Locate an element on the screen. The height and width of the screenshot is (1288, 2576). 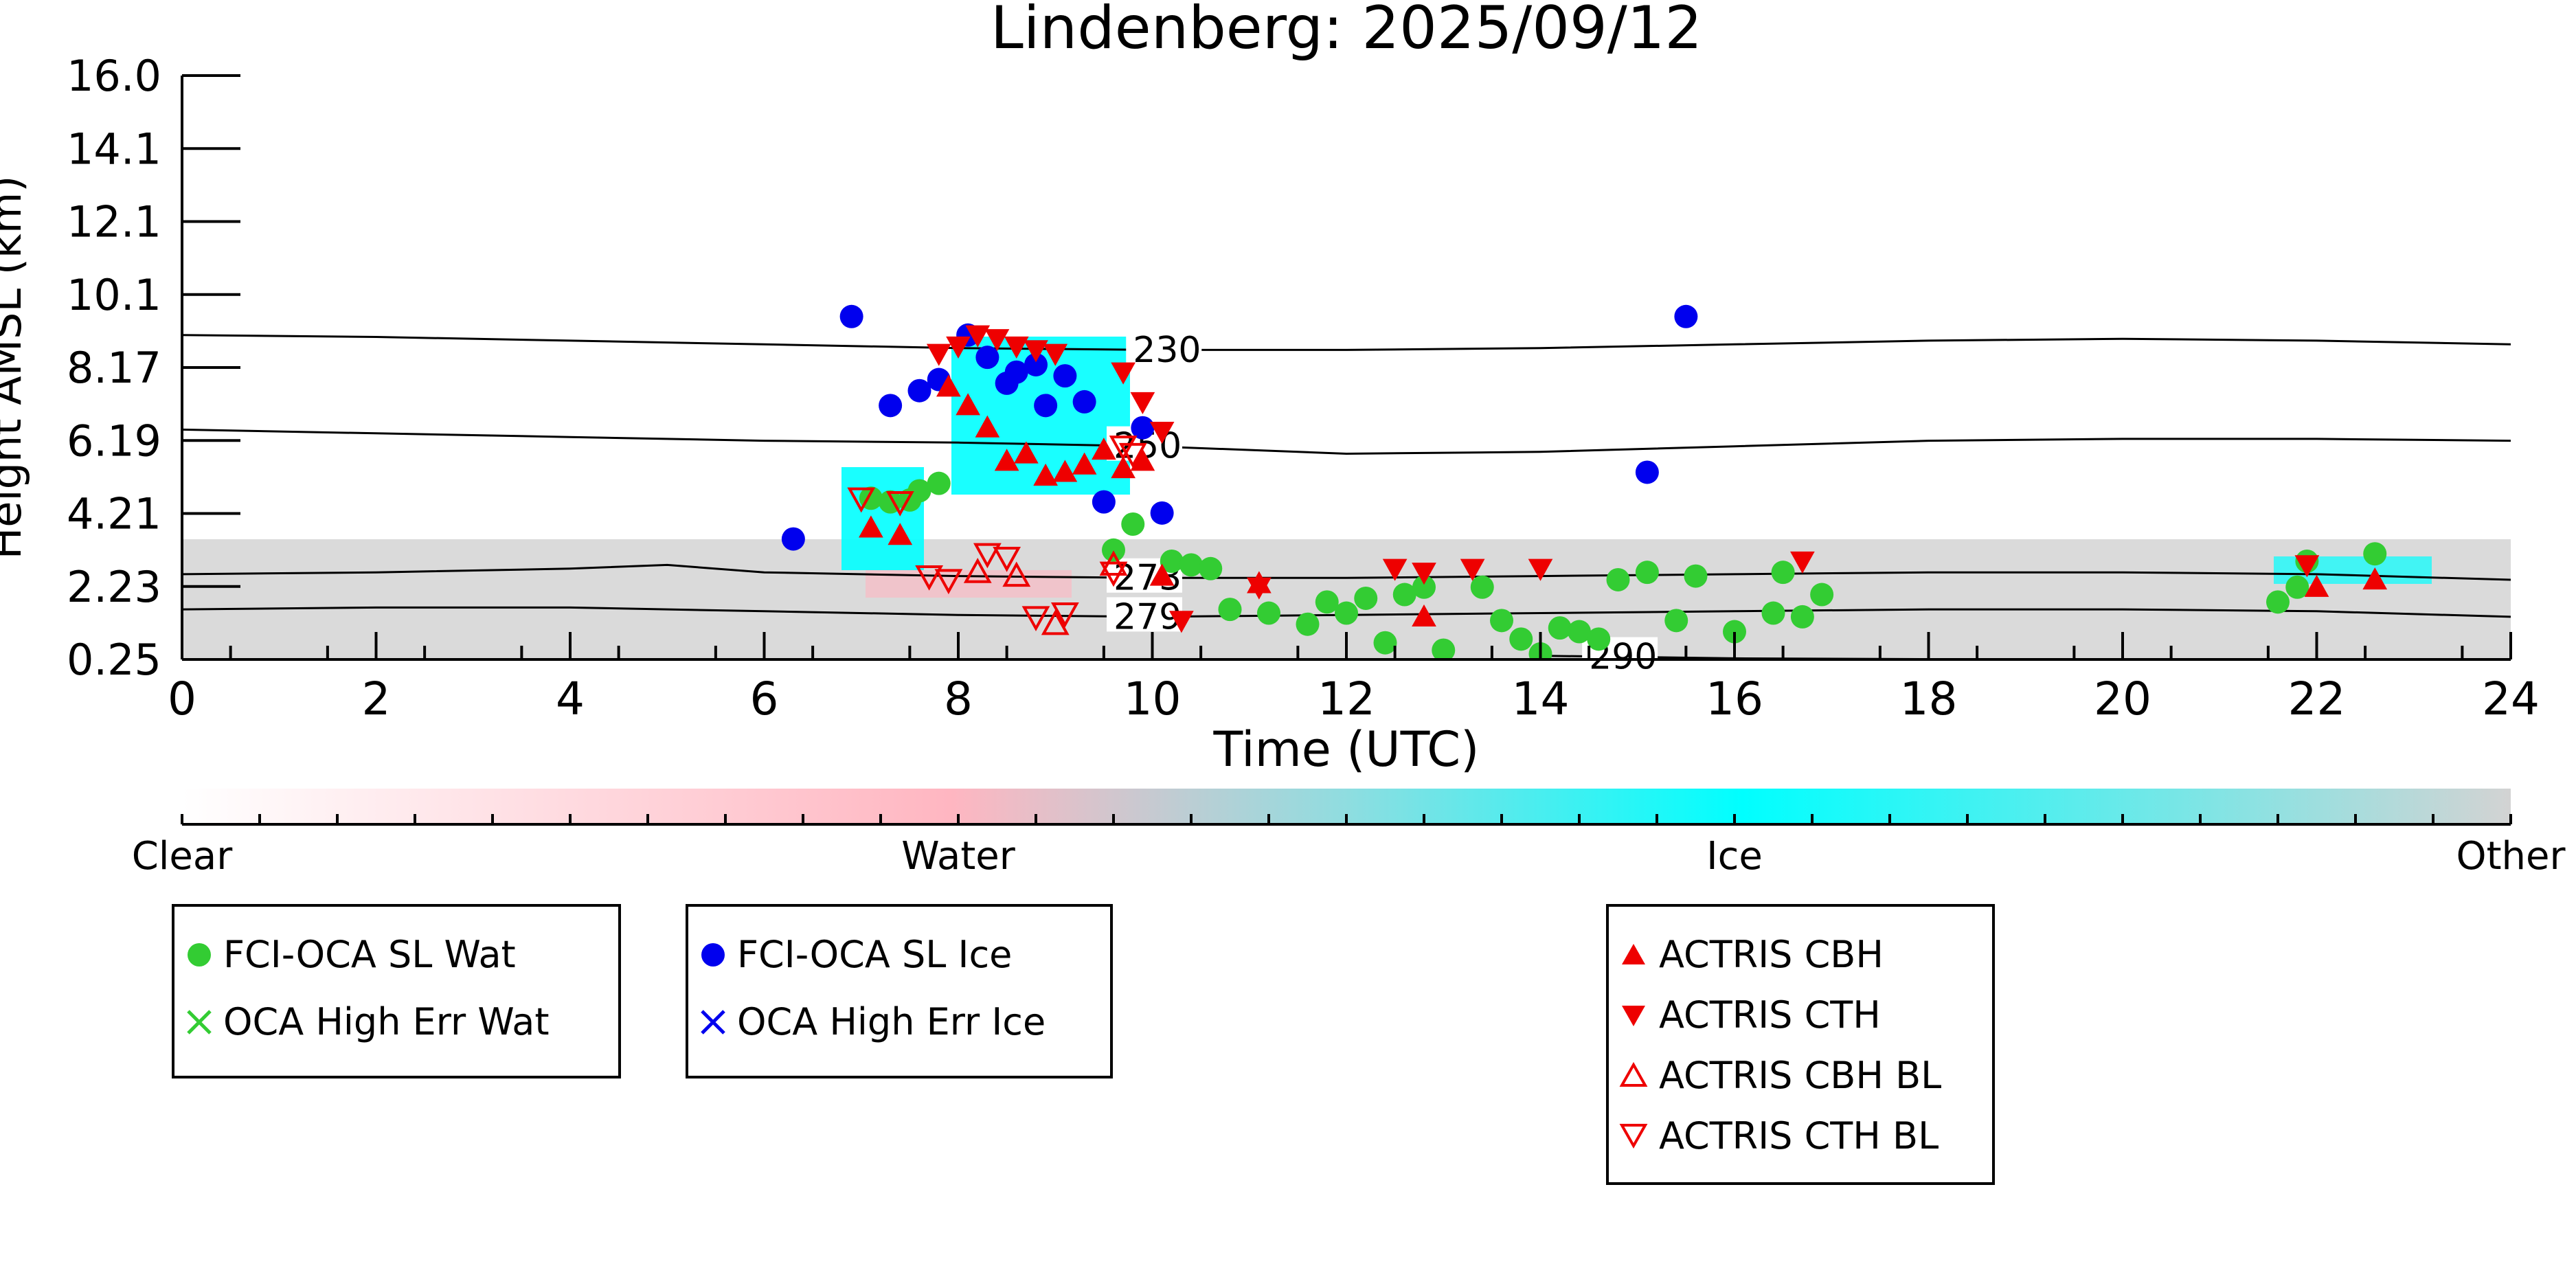
x-tick-label: 2 is located at coordinates (376, 699).